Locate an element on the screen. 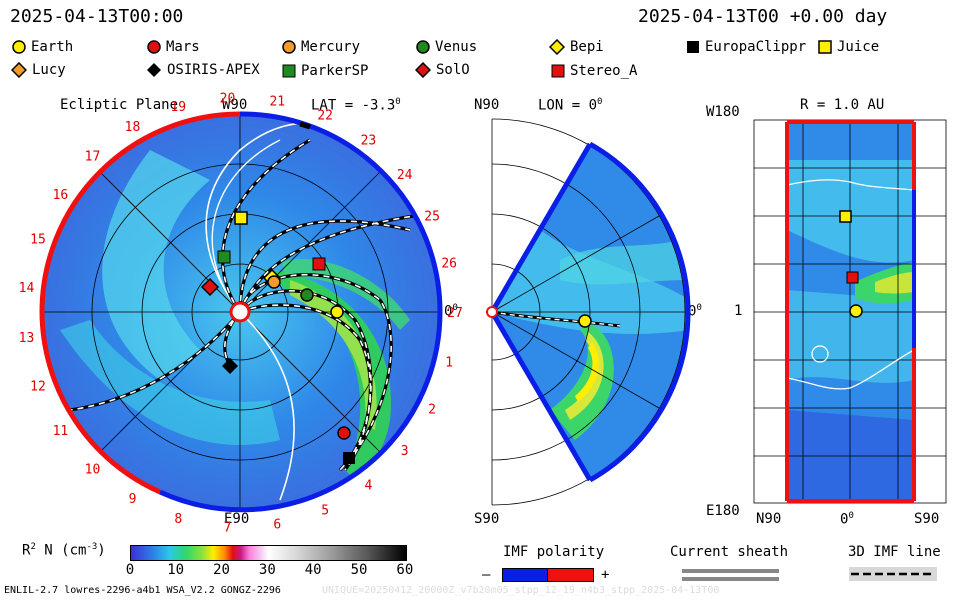 The width and height of the screenshot is (960, 600). juice-marker is located at coordinates (241, 218).